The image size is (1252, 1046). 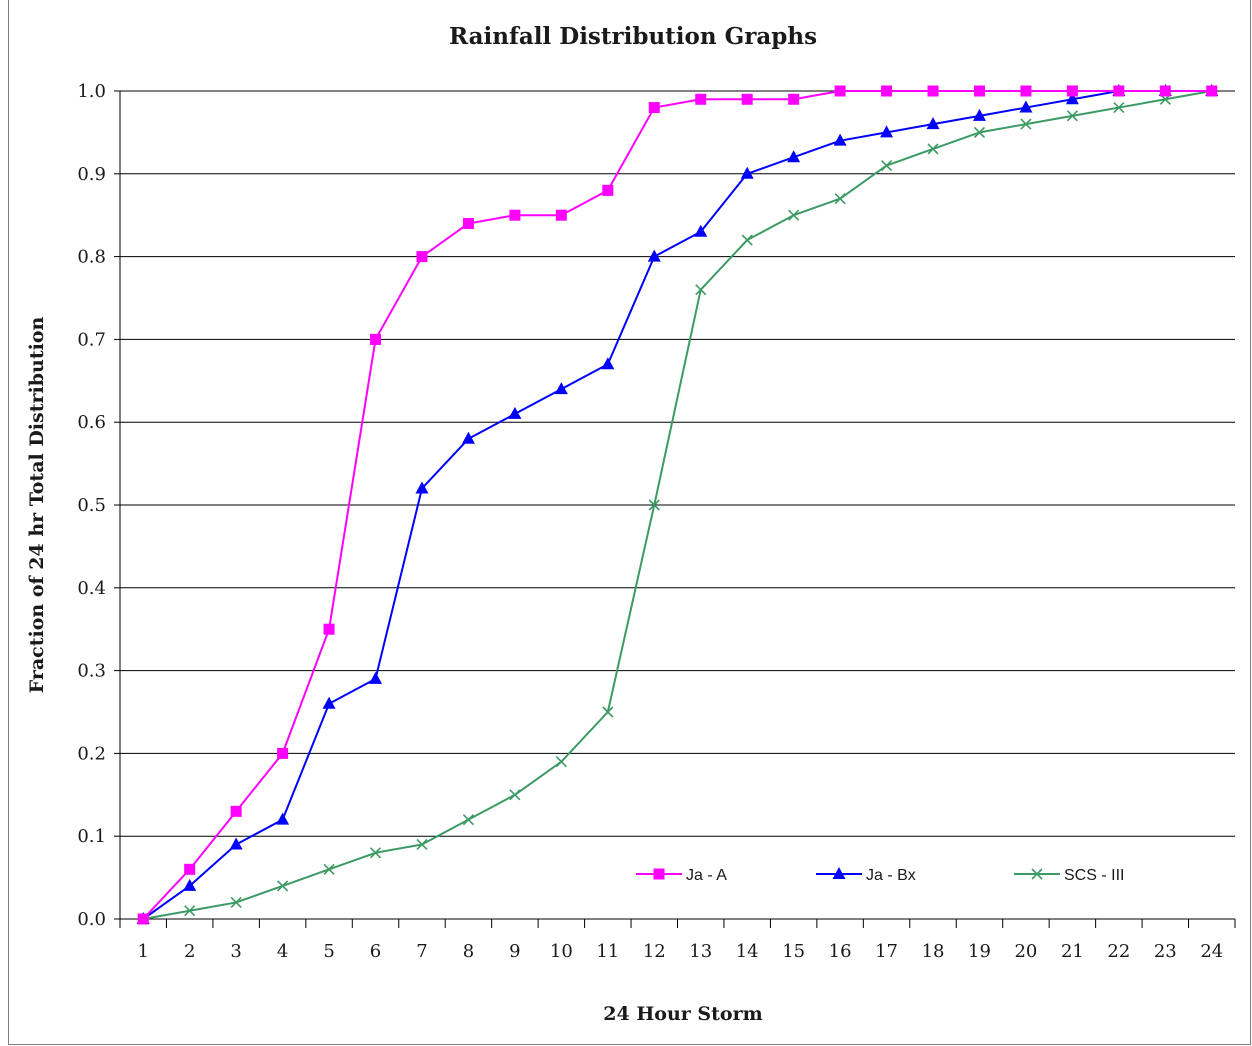 I want to click on y-tick-label: 0.0, so click(x=91, y=919).